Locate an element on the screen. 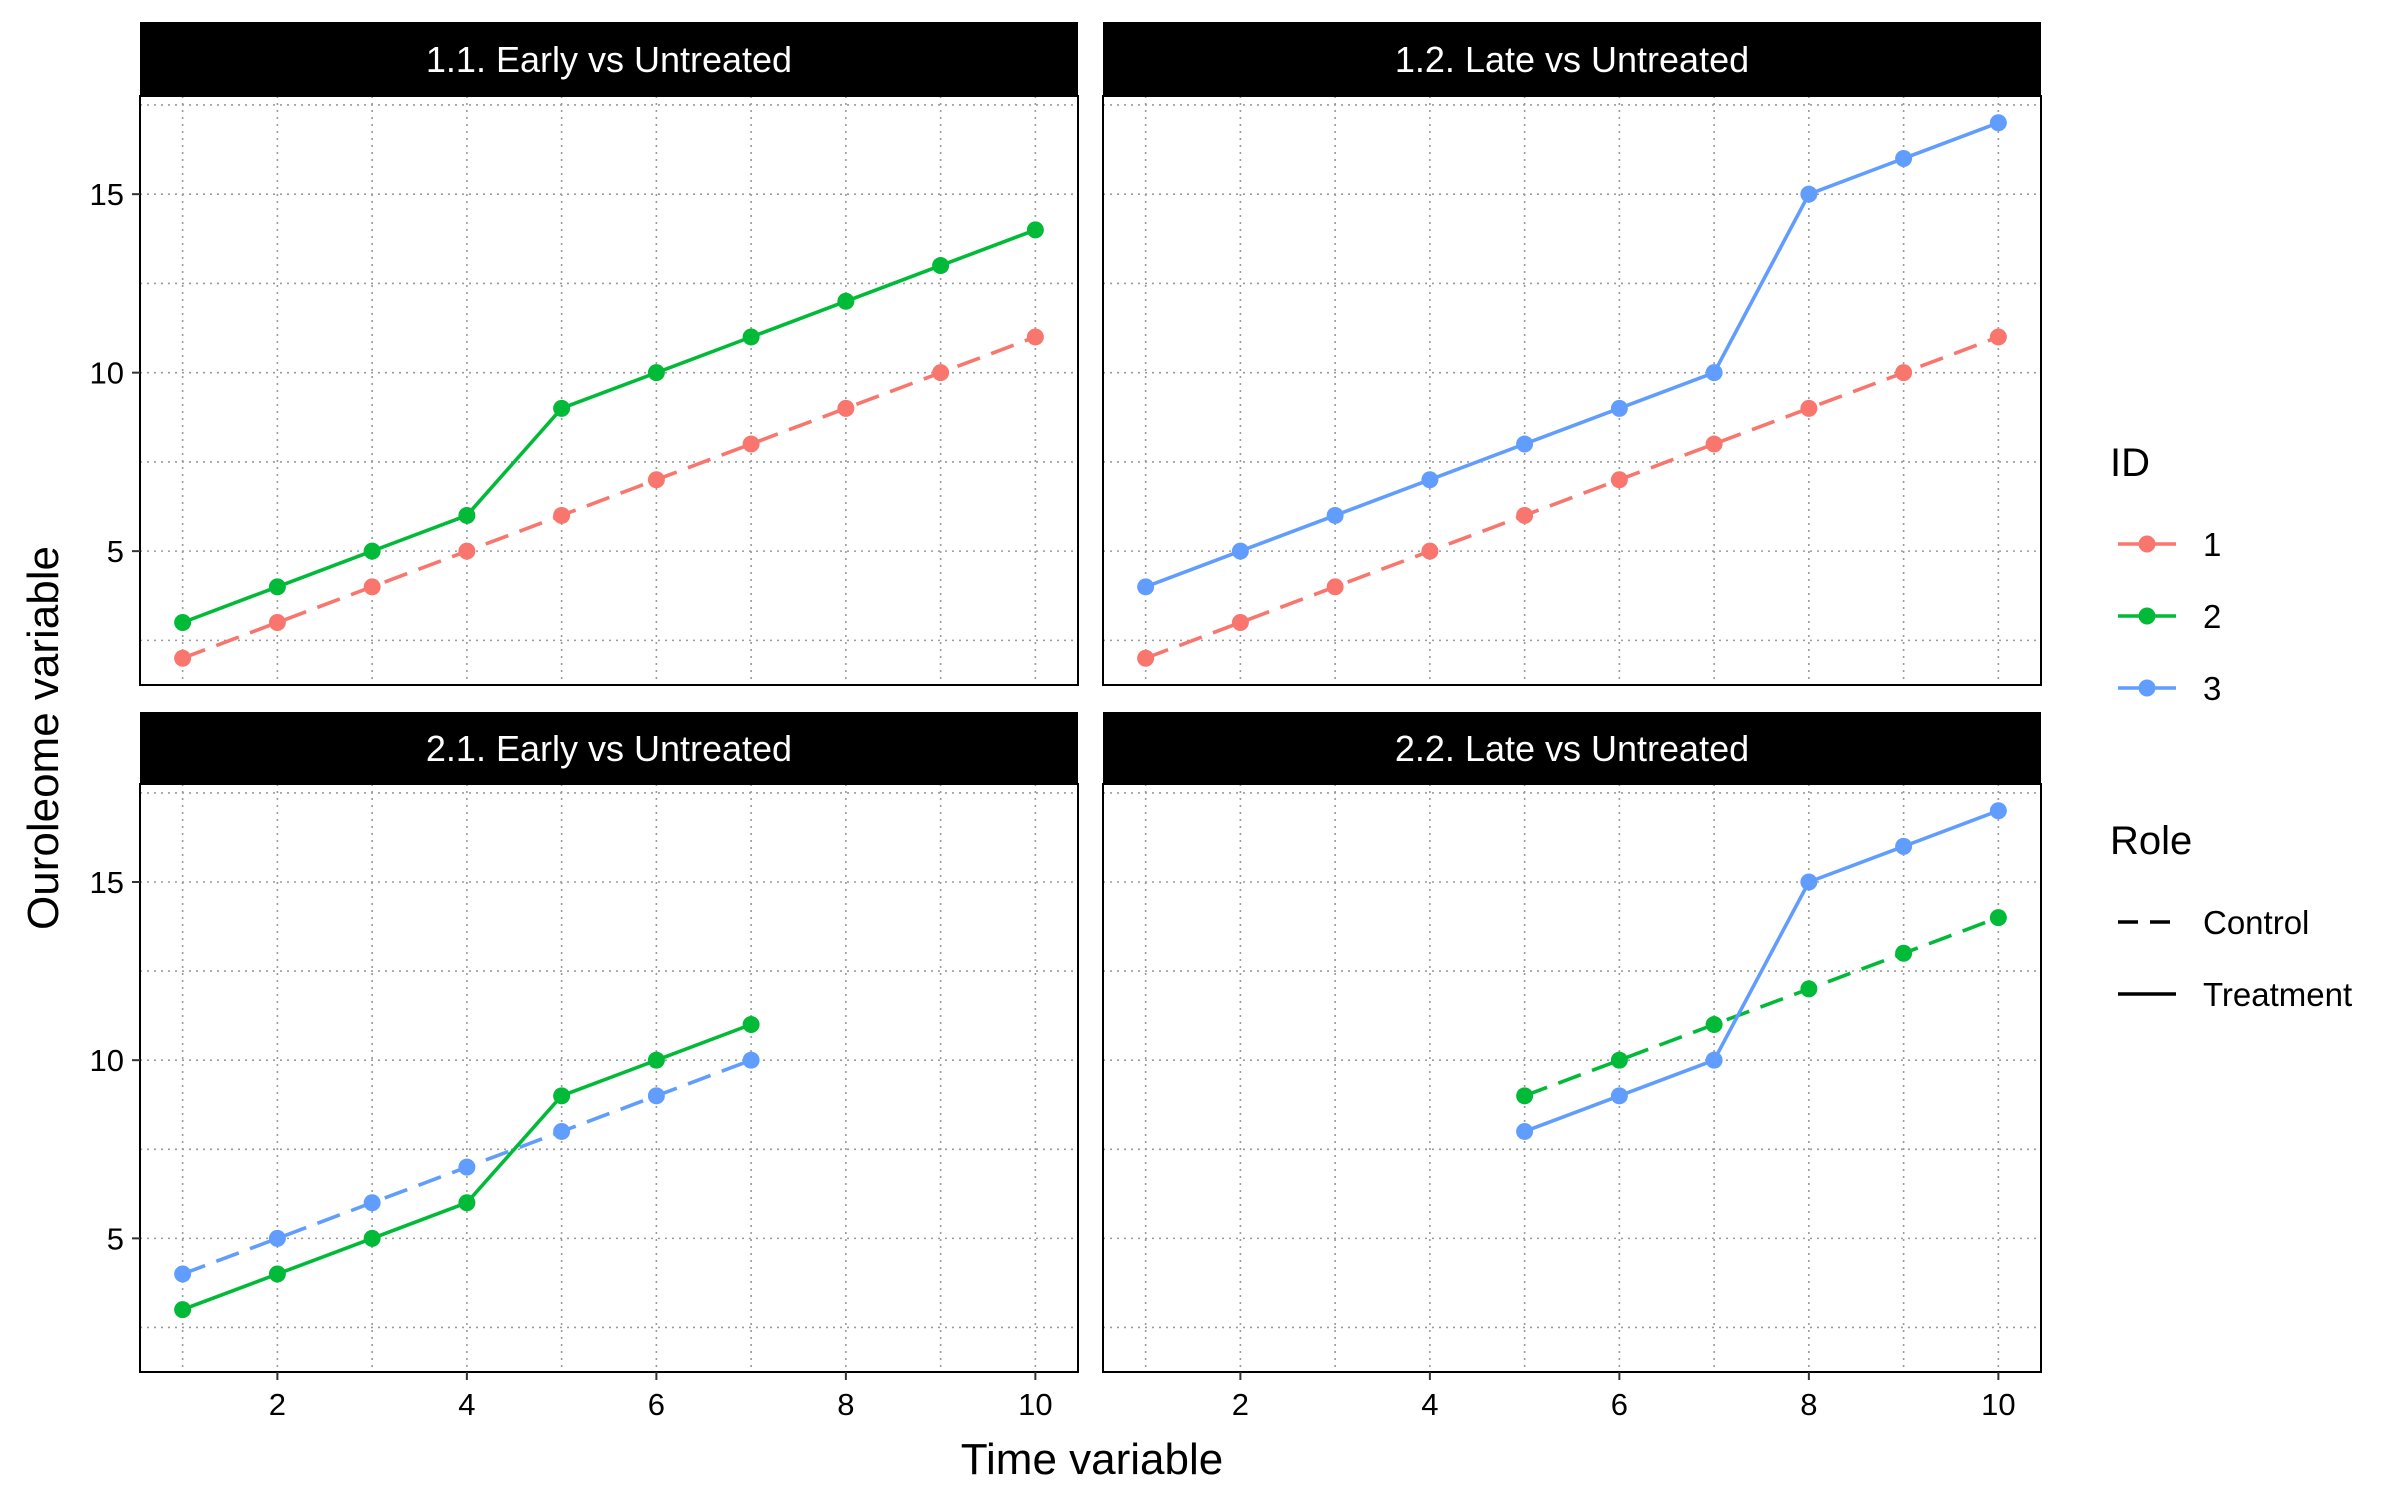 This screenshot has width=2400, height=1505. facet-strip-label: 2.2. Late vs Untreated is located at coordinates (1572, 748).